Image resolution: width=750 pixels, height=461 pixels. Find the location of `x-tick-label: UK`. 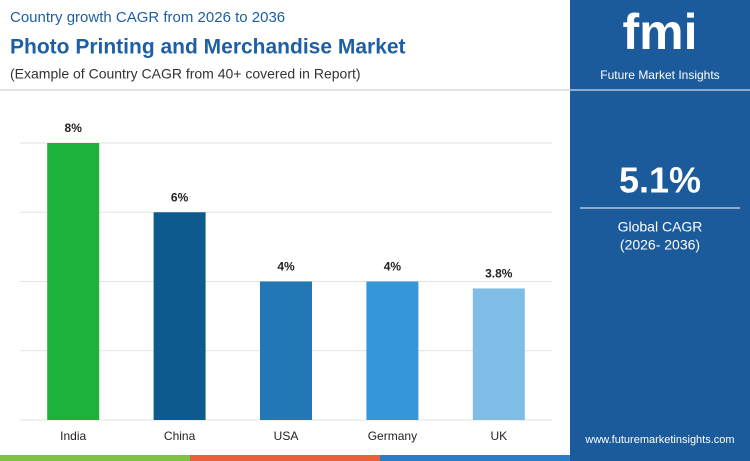

x-tick-label: UK is located at coordinates (498, 436).